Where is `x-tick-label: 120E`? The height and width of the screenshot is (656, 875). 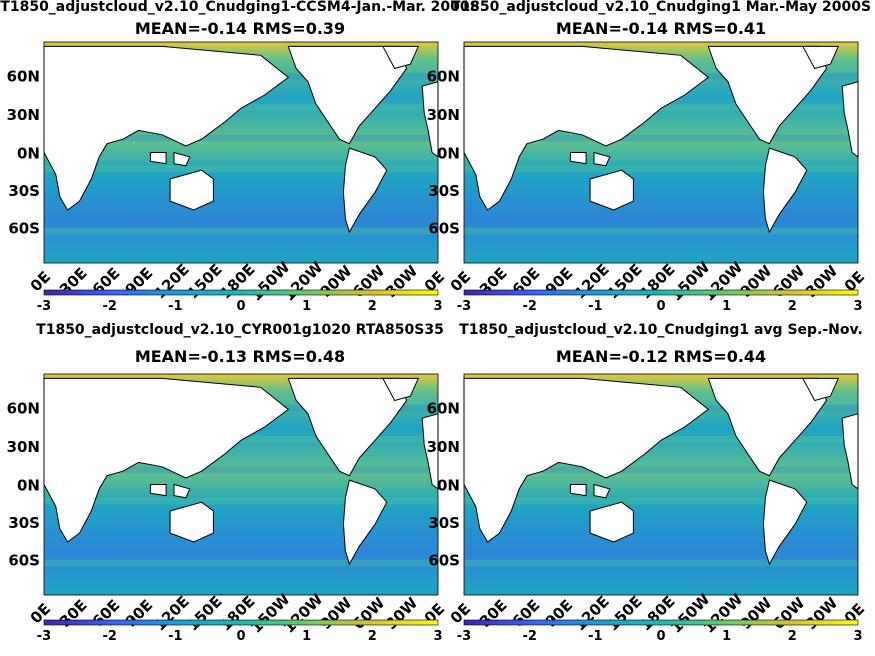 x-tick-label: 120E is located at coordinates (592, 281).